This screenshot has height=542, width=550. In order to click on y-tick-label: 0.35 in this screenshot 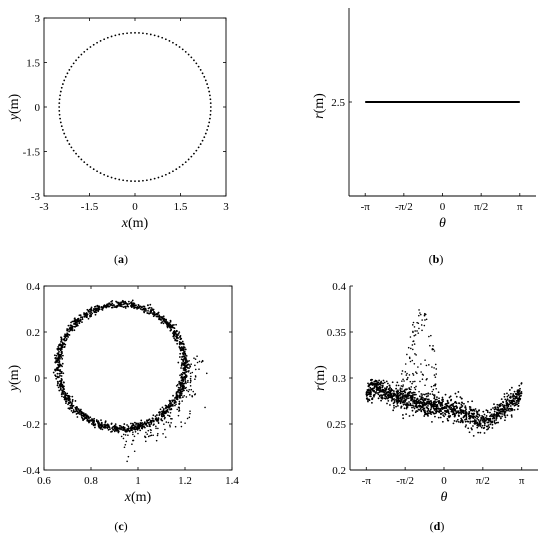, I will do `click(337, 333)`.